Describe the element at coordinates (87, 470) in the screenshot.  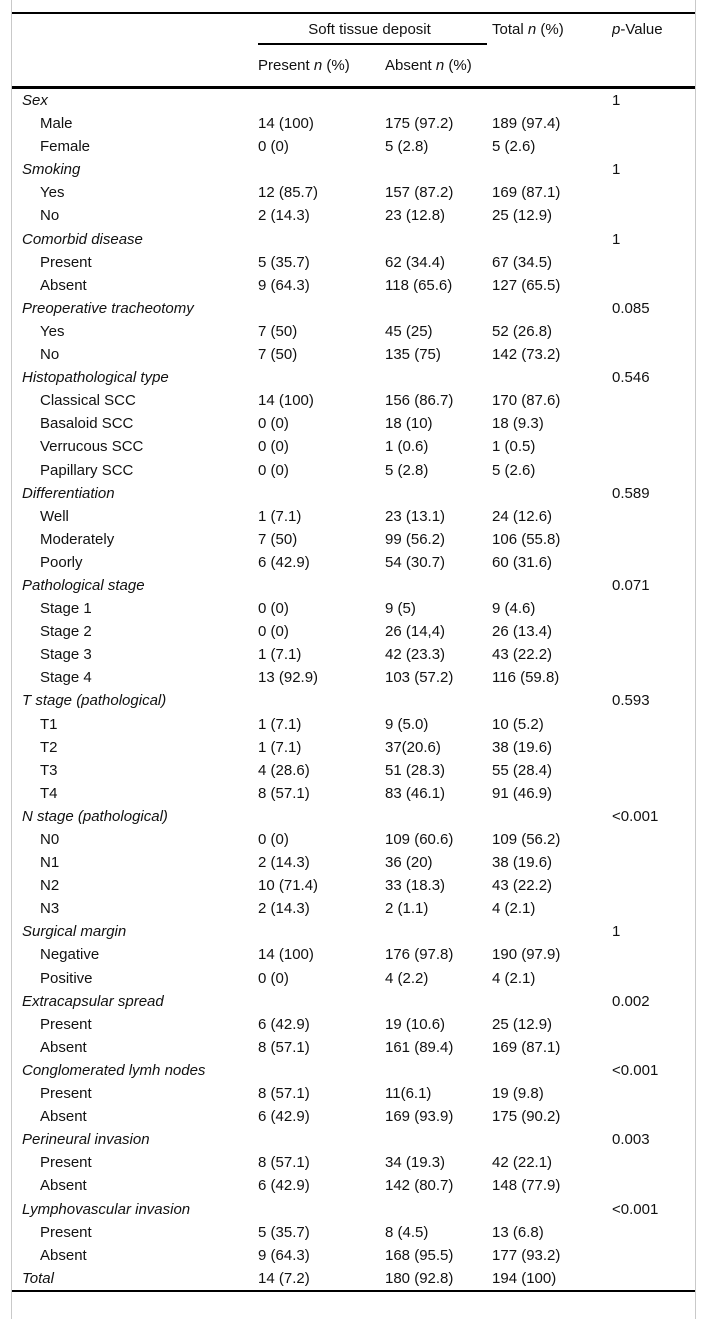
I see `cell-label: Papillary SCC` at that location.